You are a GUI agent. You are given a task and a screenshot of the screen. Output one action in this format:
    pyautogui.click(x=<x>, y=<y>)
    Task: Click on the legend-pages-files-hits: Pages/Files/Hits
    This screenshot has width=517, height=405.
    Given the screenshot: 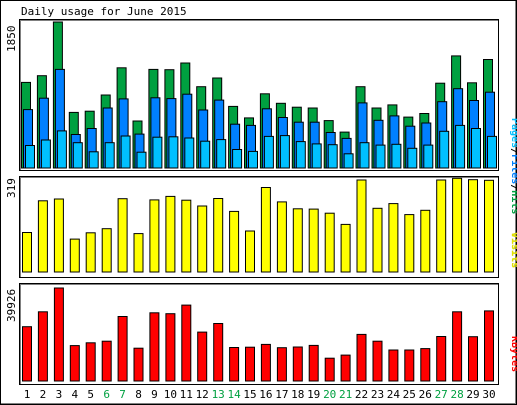 What is the action you would take?
    pyautogui.click(x=513, y=166)
    